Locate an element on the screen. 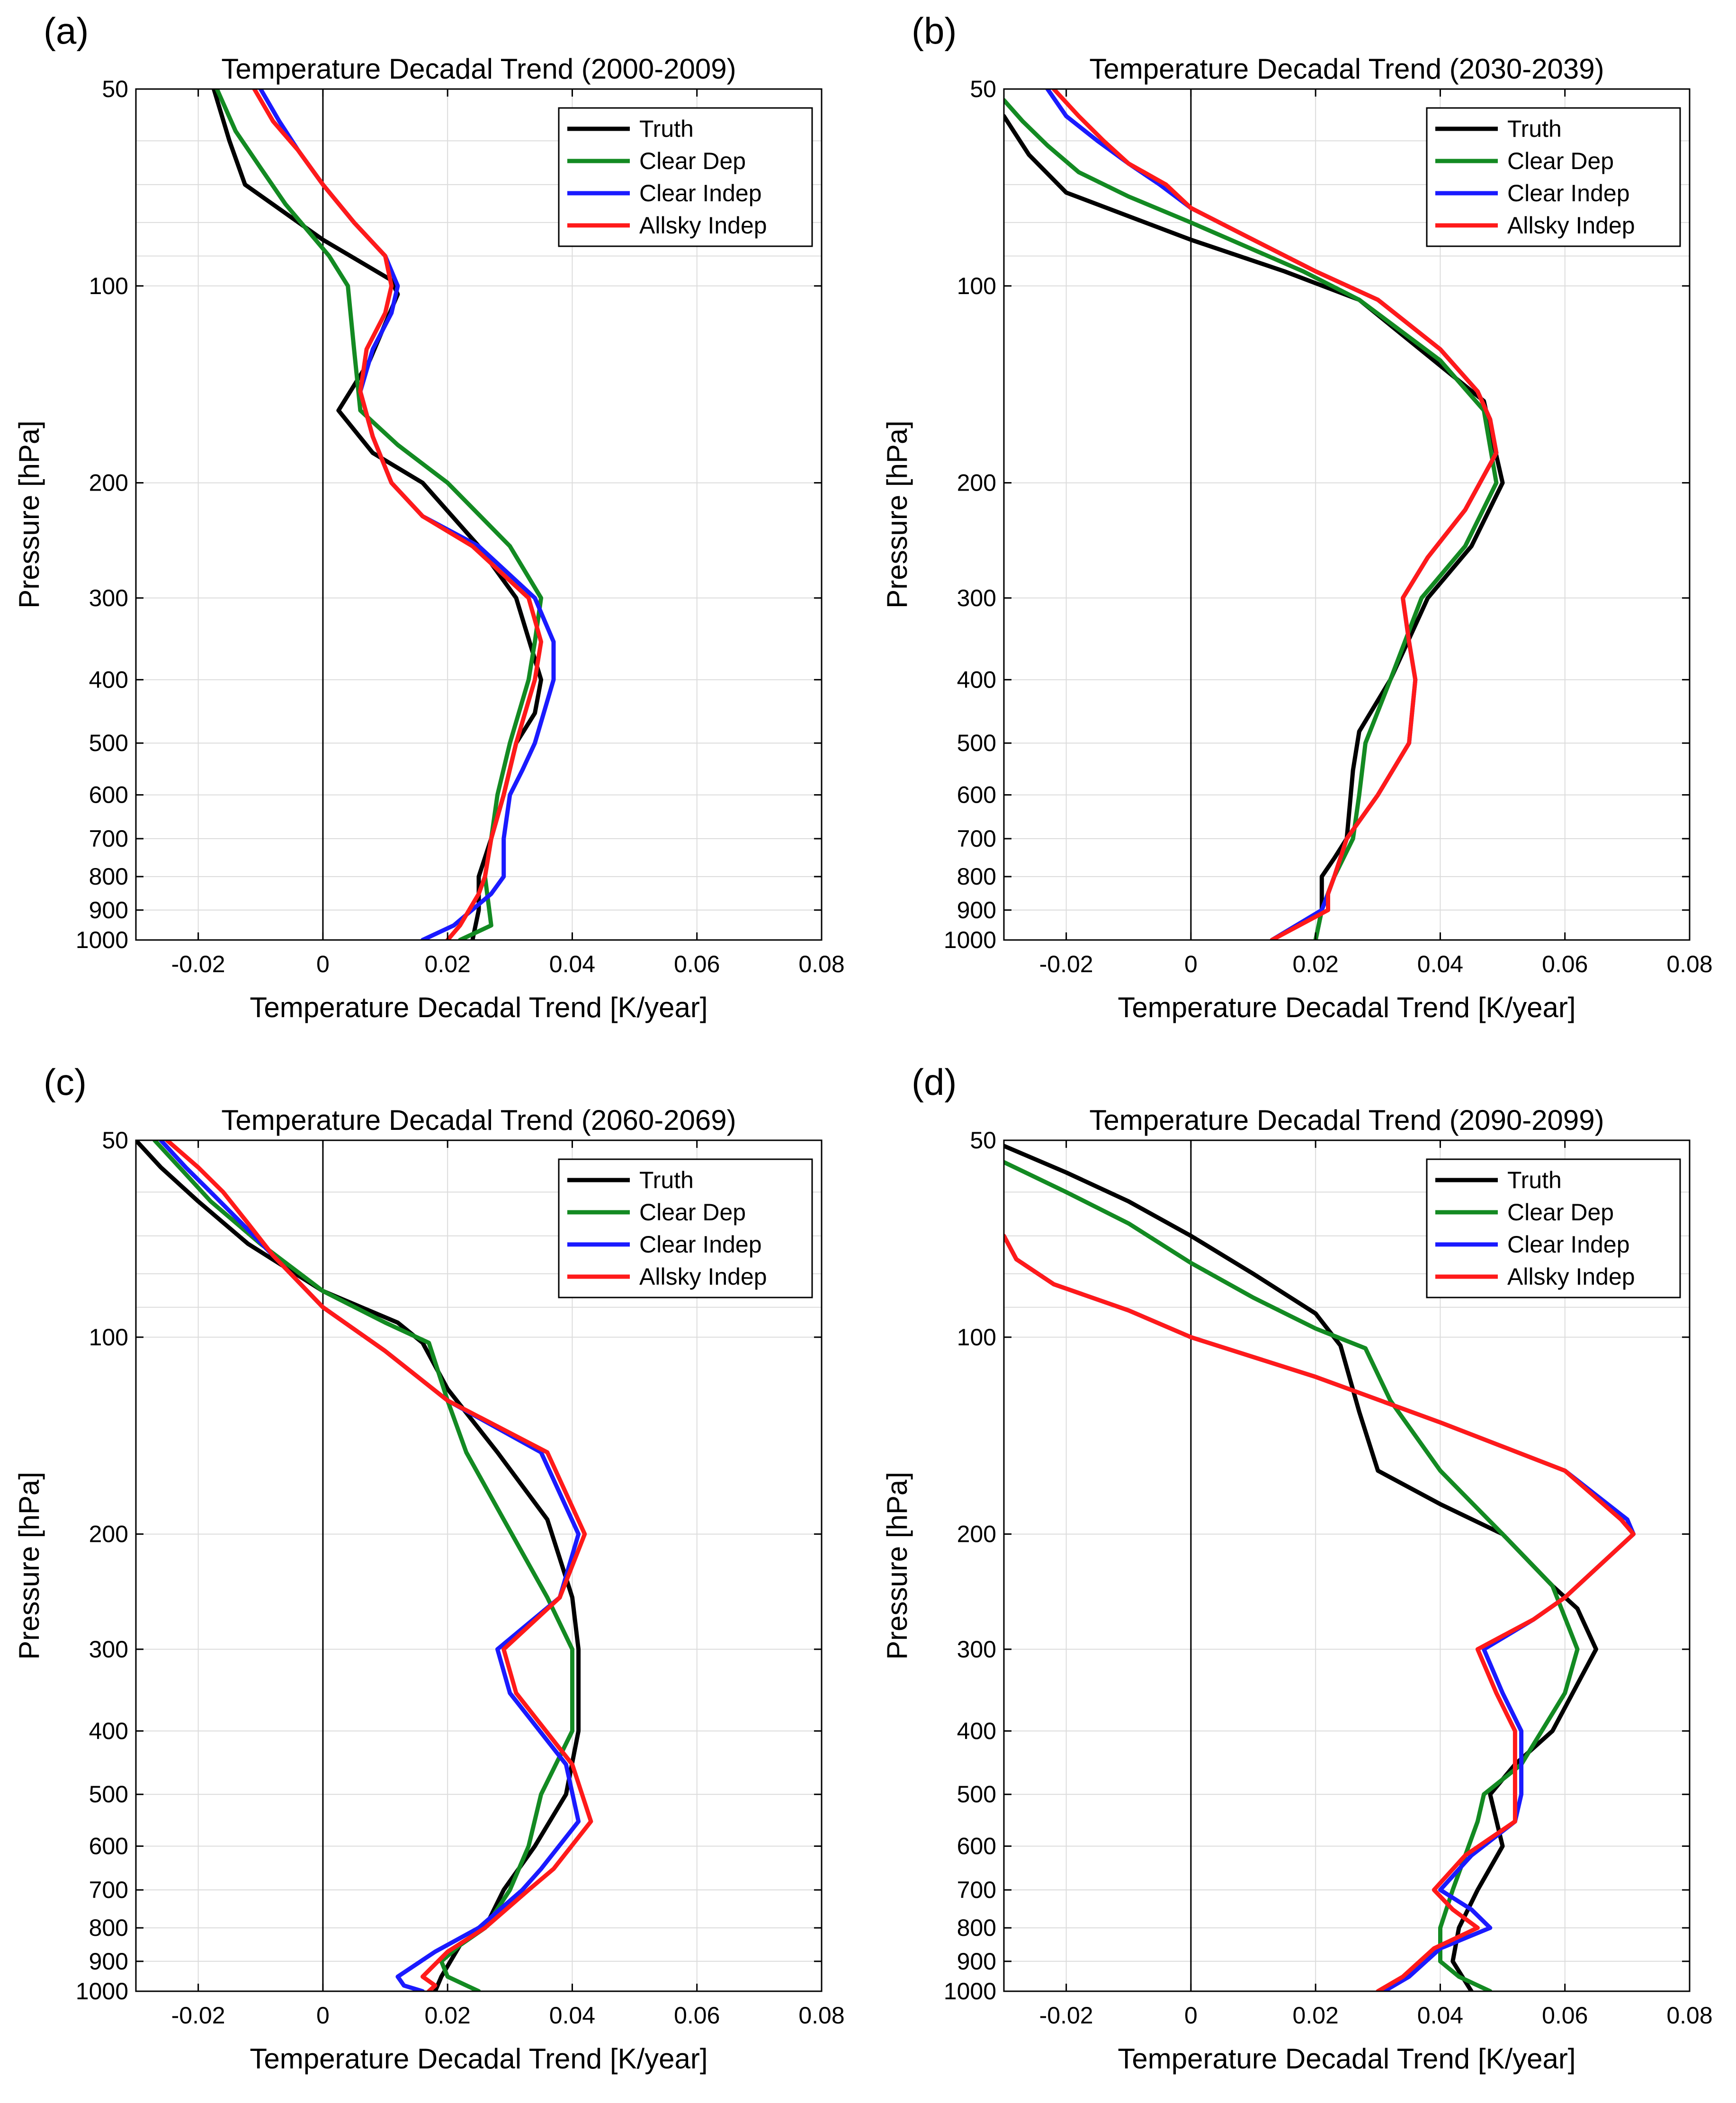  legend-label-truth: Truth is located at coordinates (666, 129).